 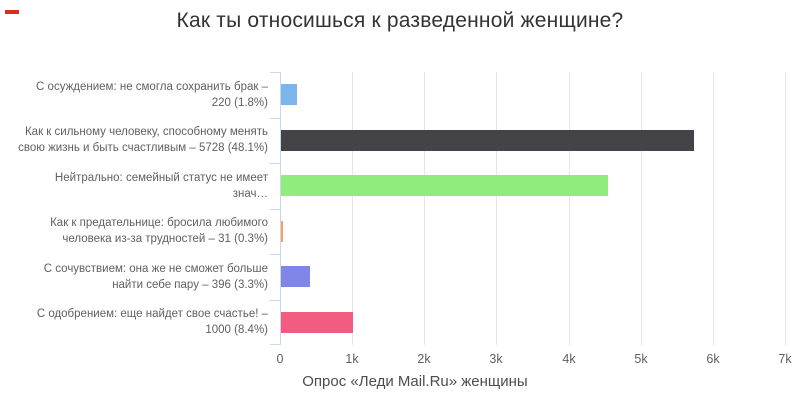 What do you see at coordinates (352, 359) in the screenshot?
I see `x-tick-label: 1k` at bounding box center [352, 359].